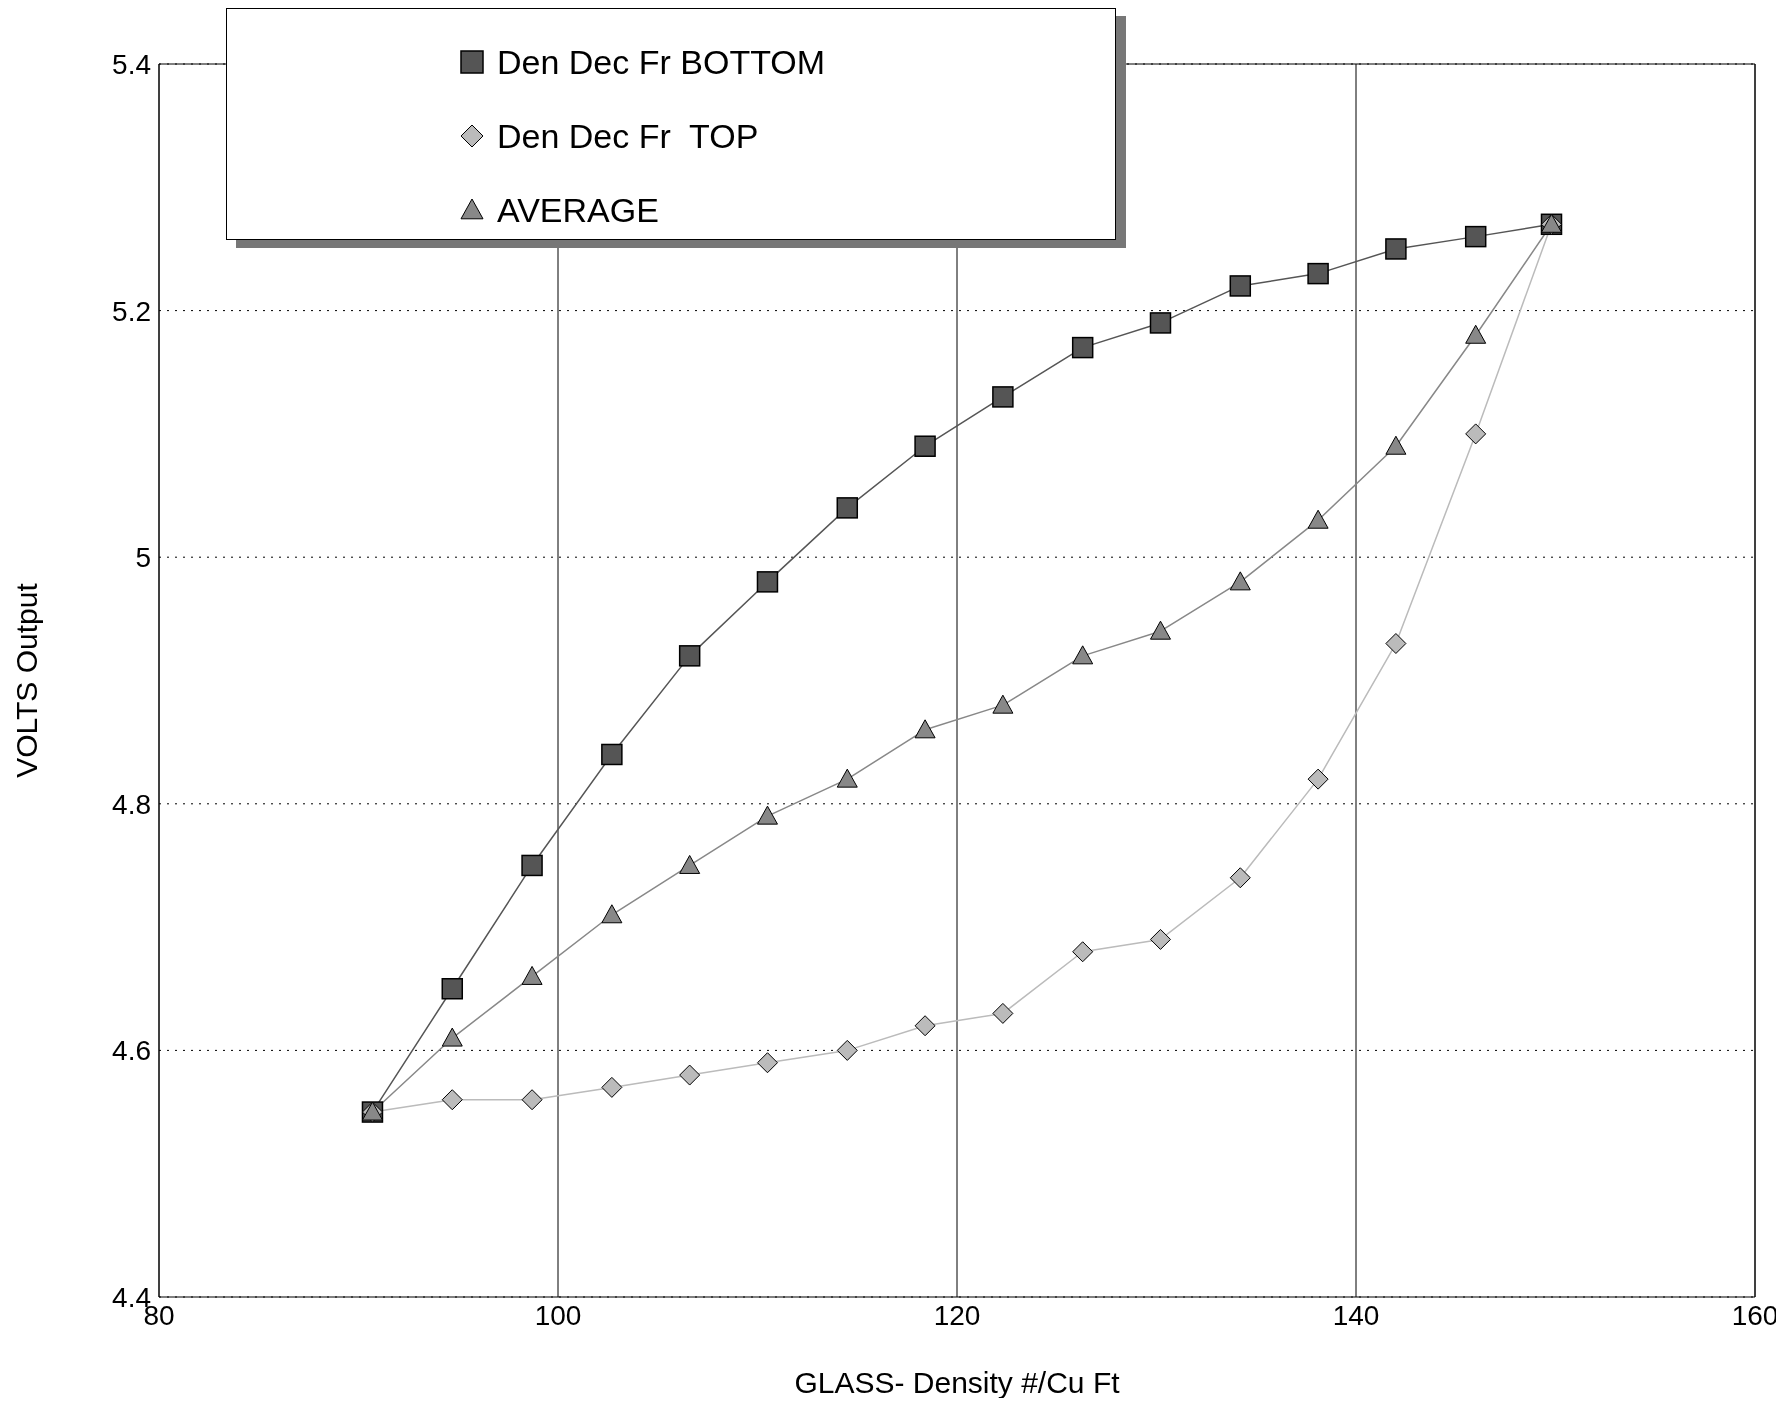 The height and width of the screenshot is (1408, 1784). What do you see at coordinates (628, 136) in the screenshot?
I see `legend-label: Den Dec Fr TOP` at bounding box center [628, 136].